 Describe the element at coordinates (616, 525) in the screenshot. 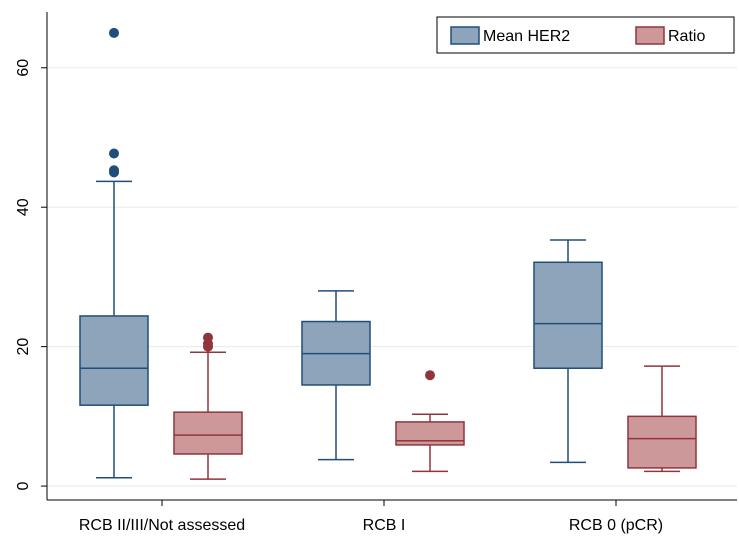

I see `x-tick-label-2: RCB 0 (pCR)` at that location.